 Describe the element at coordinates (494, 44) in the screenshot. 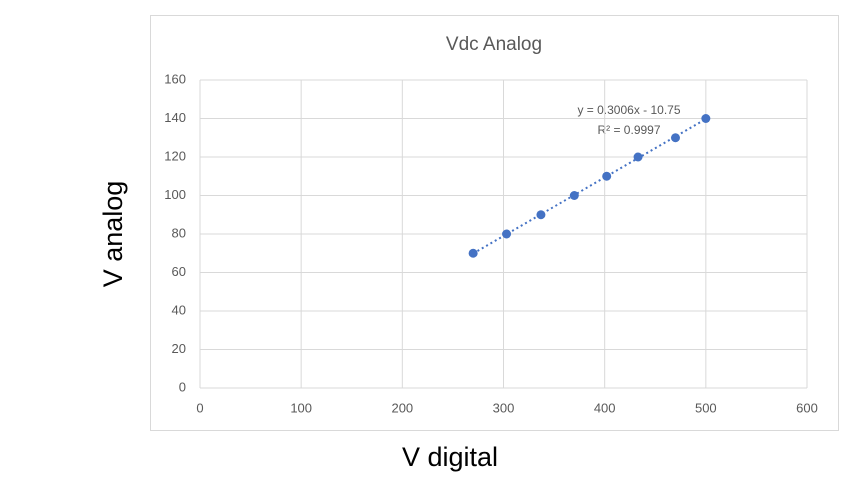

I see `chart-title: Vdc Analog` at that location.